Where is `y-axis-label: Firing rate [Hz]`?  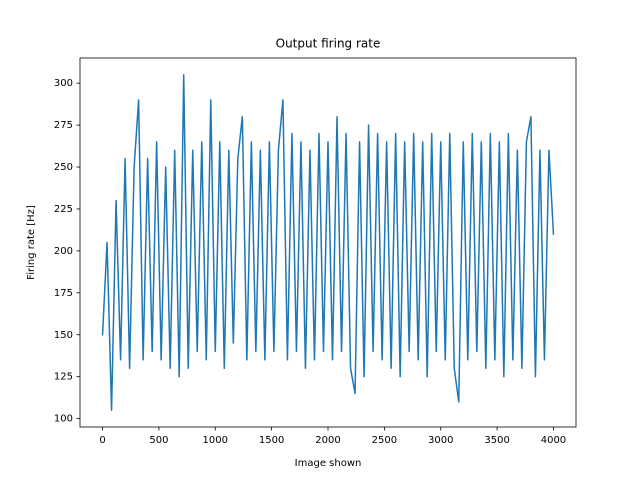 y-axis-label: Firing rate [Hz] is located at coordinates (31, 242).